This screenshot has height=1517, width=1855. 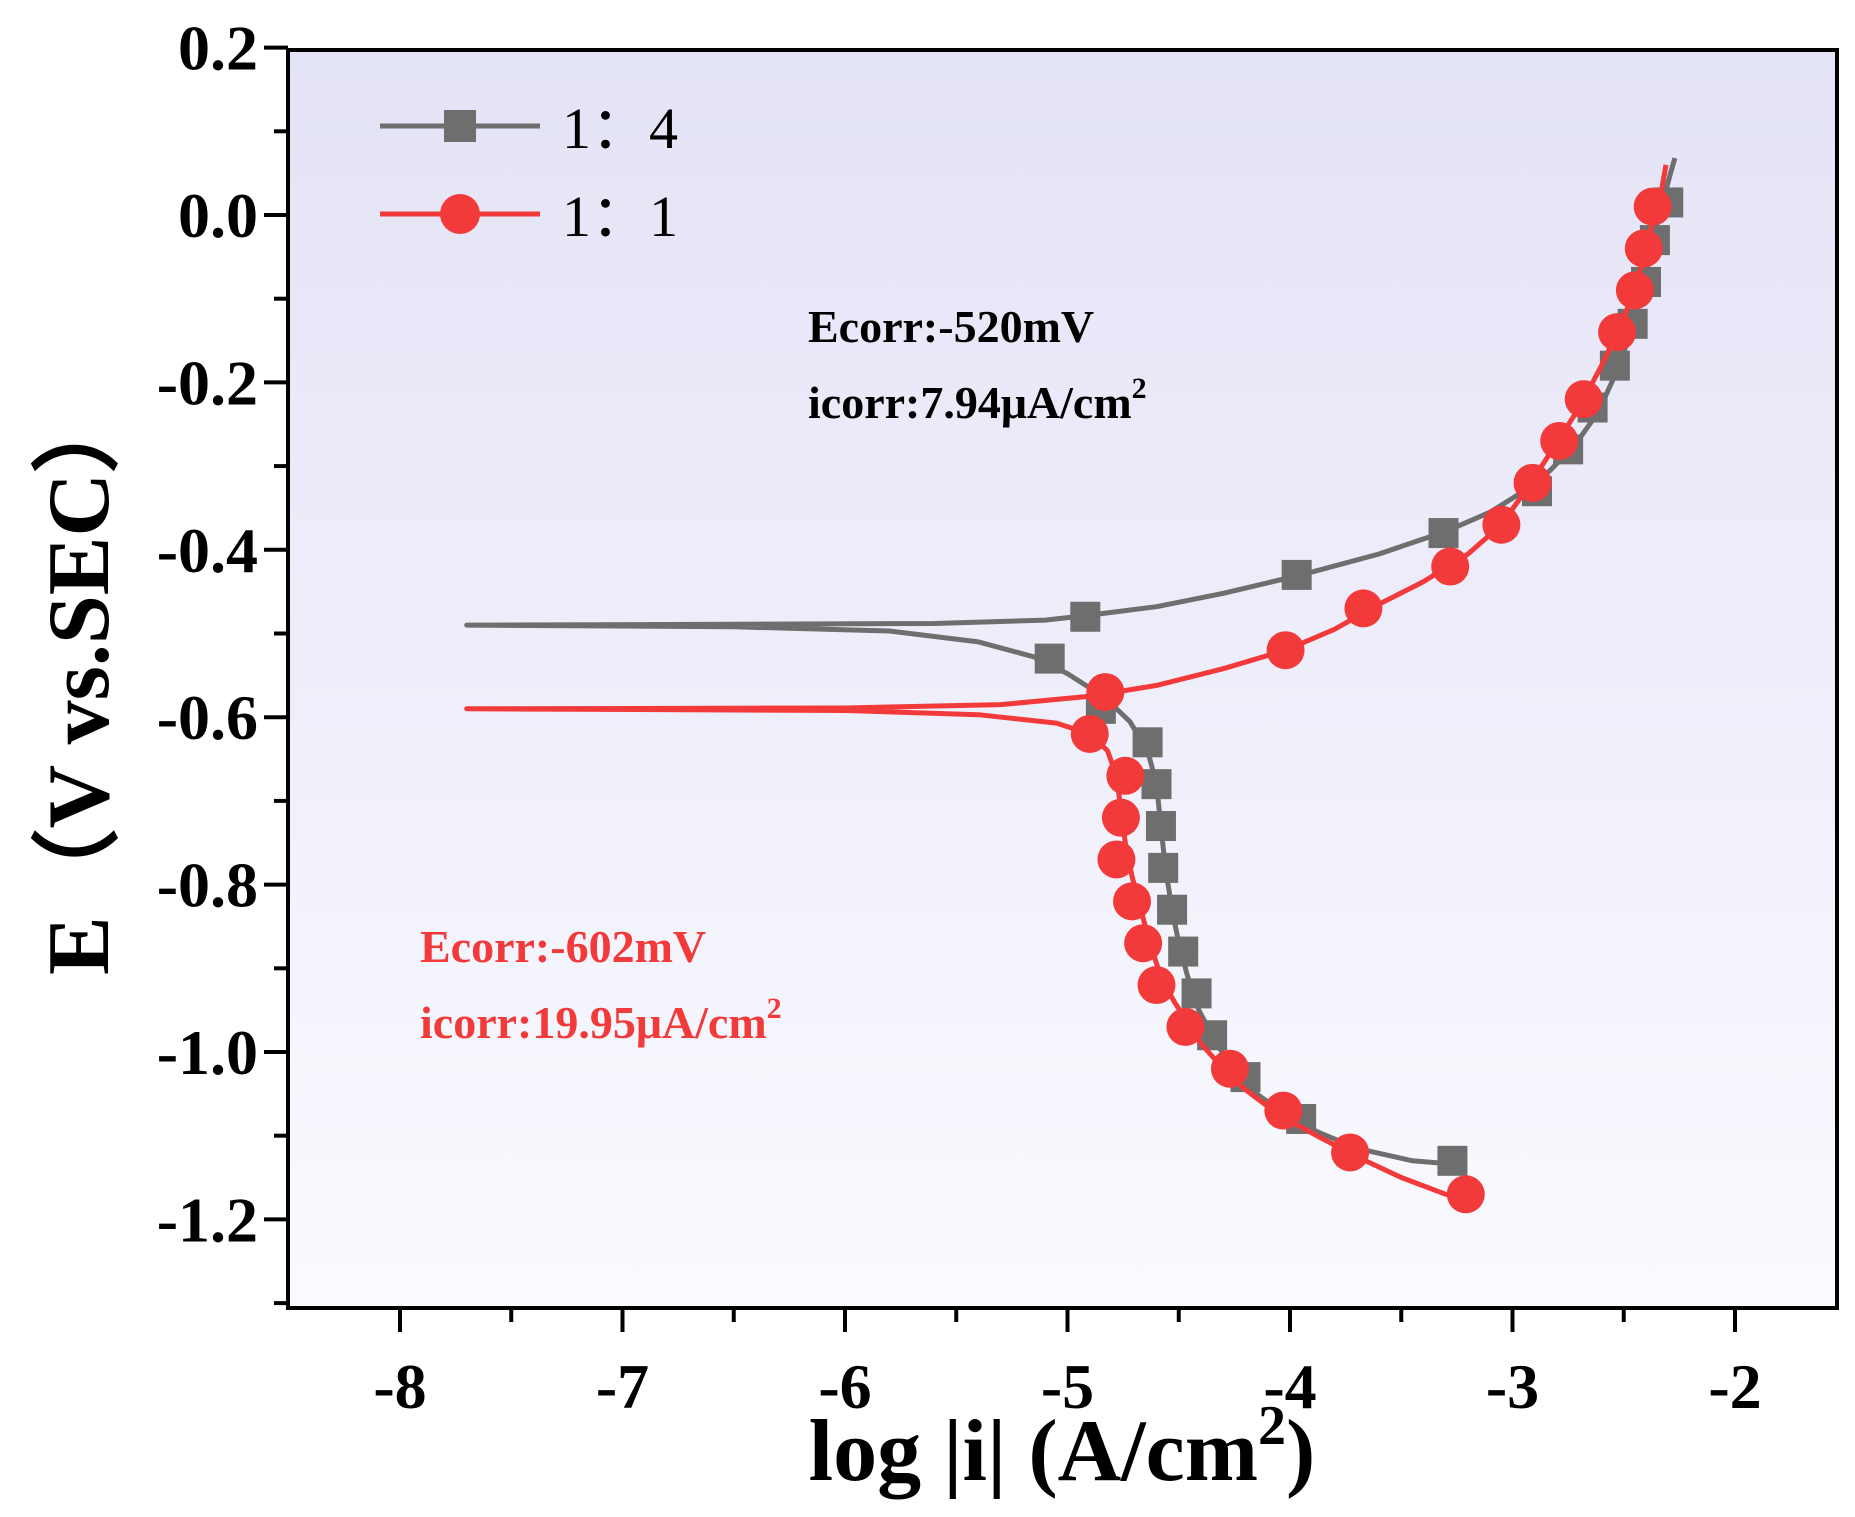 I want to click on x-tick-label: -7, so click(x=622, y=1386).